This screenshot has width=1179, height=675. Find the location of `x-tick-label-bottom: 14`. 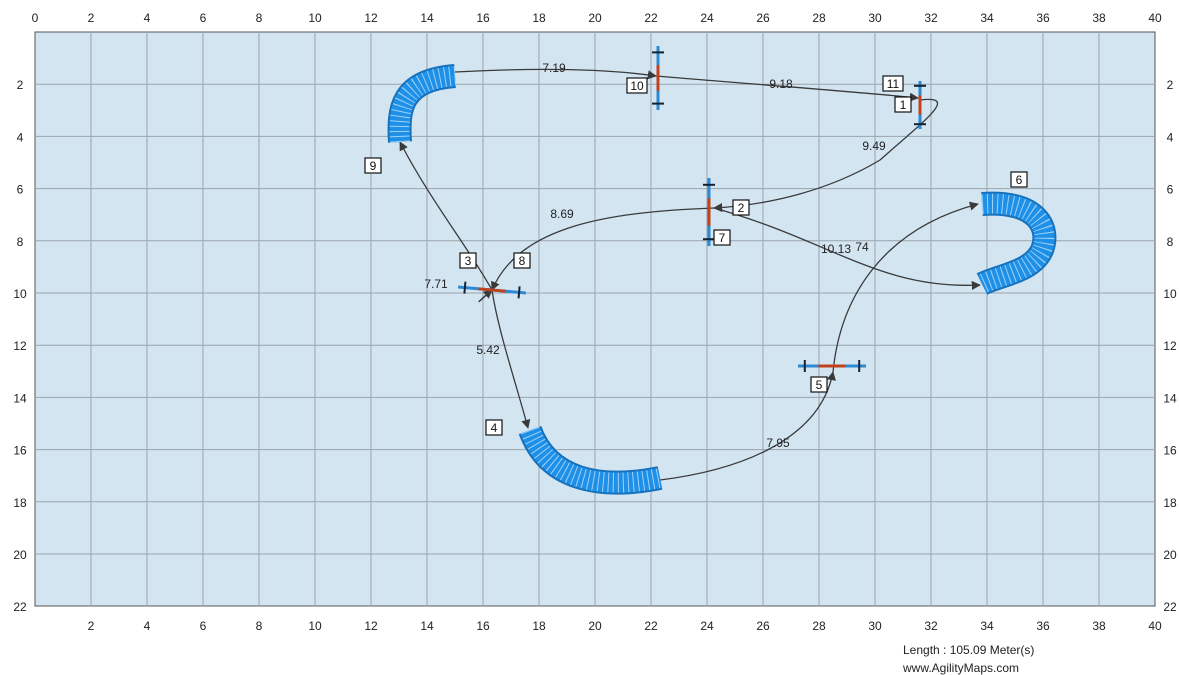

x-tick-label-bottom: 14 is located at coordinates (427, 626).